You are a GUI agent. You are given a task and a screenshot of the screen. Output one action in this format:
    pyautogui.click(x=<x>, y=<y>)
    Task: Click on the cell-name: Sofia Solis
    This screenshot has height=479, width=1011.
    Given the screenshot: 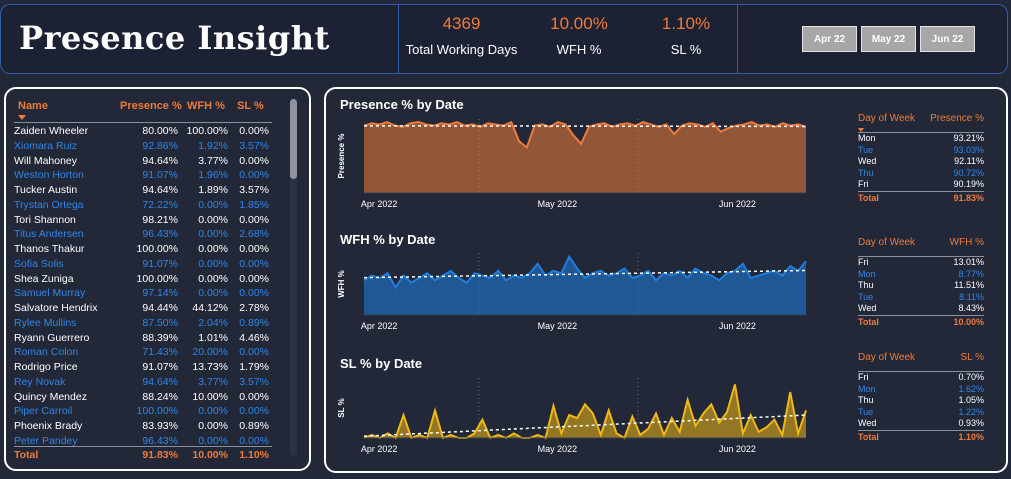 What is the action you would take?
    pyautogui.click(x=39, y=263)
    